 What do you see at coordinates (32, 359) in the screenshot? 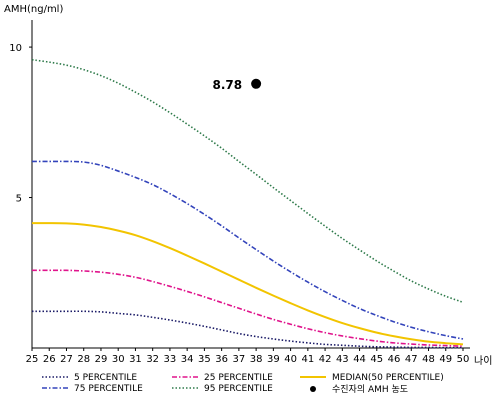
I see `x-tick-label: 25` at bounding box center [32, 359].